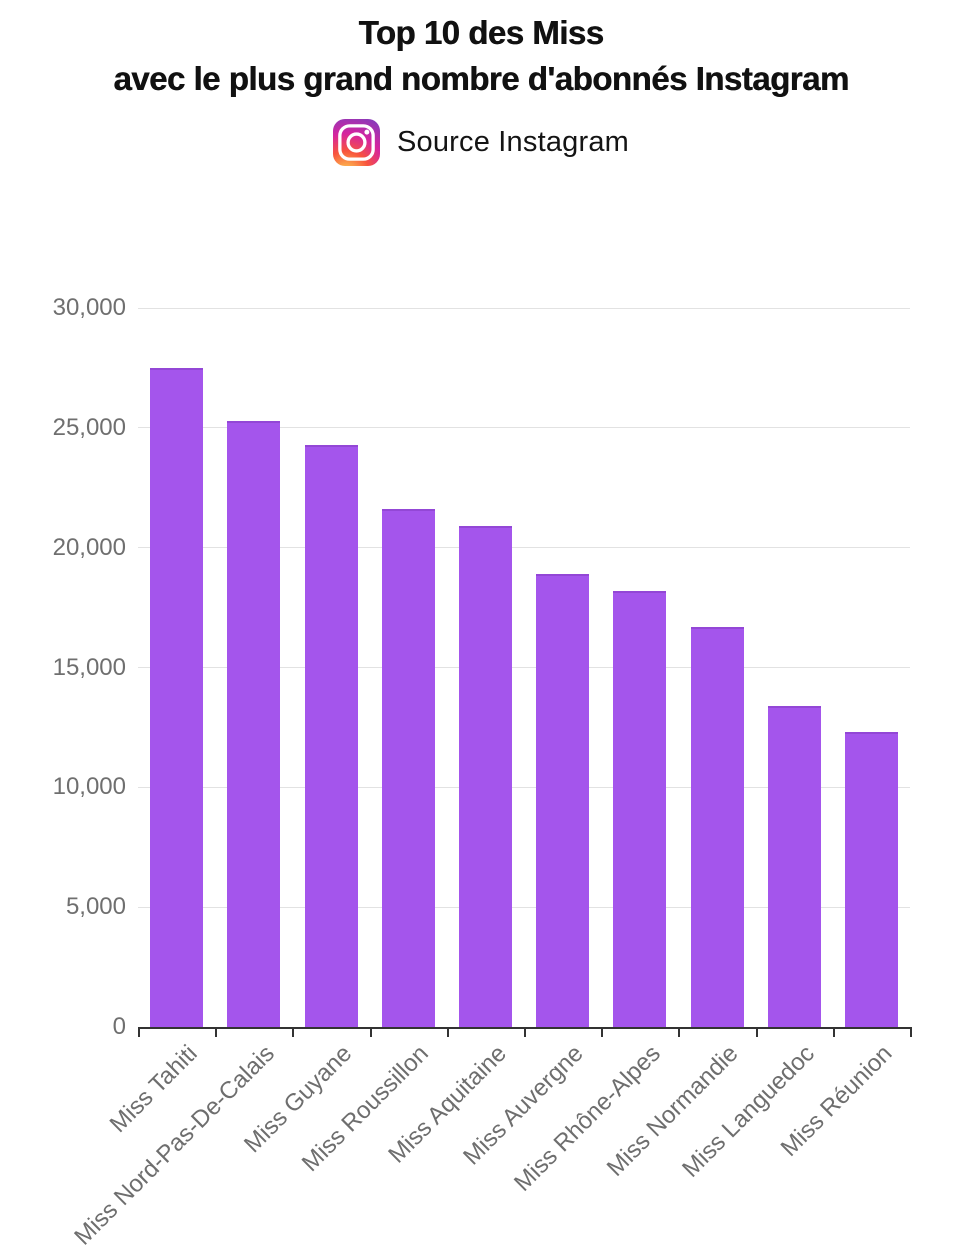  I want to click on y-tick-label: 5,000, so click(95, 907).